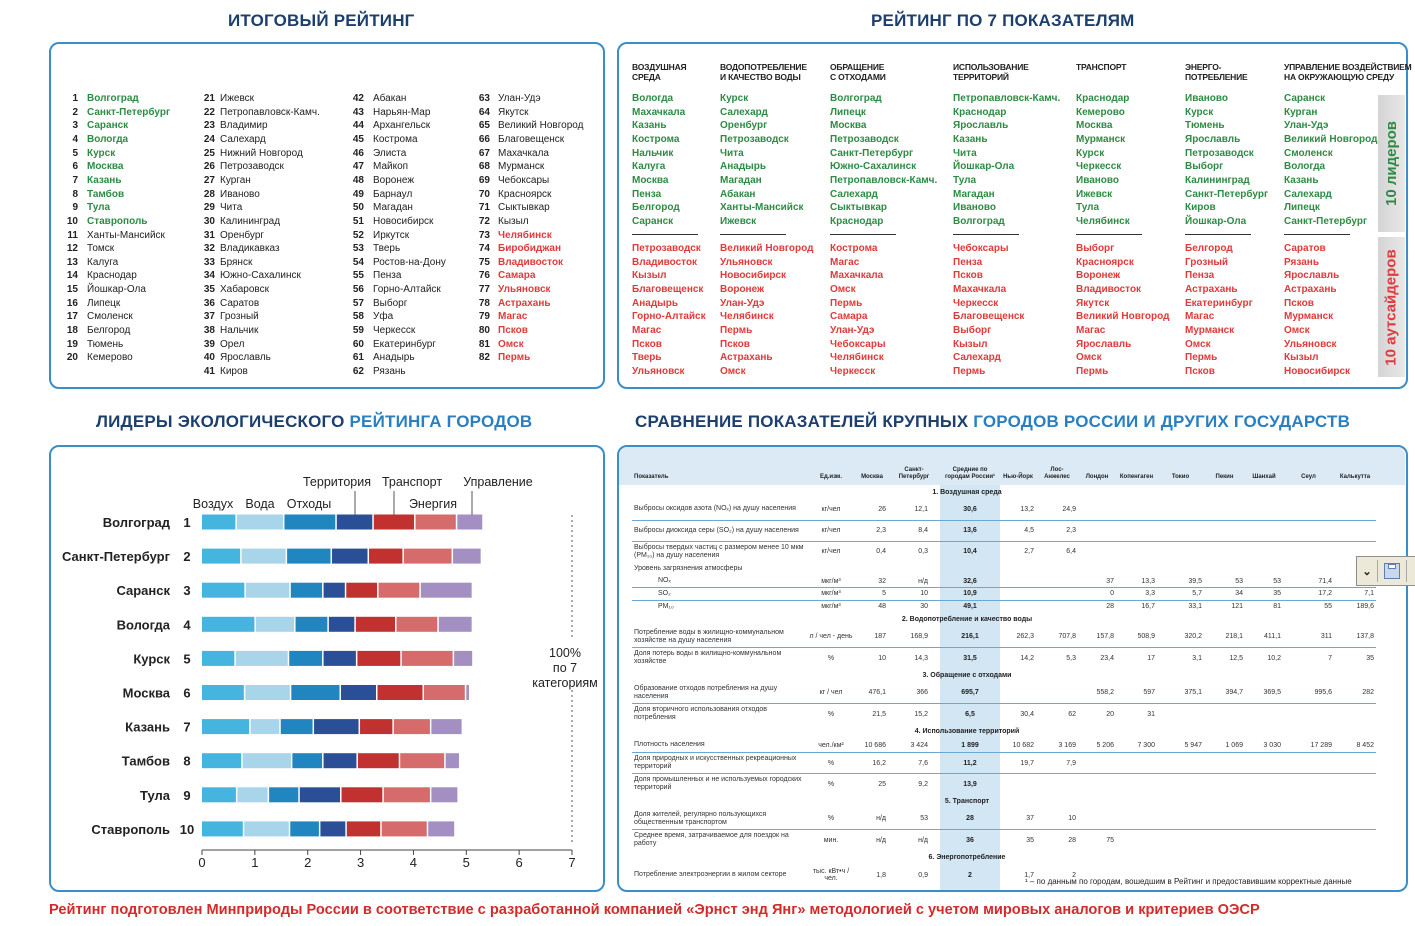 Image resolution: width=1415 pixels, height=926 pixels. Describe the element at coordinates (235, 180) in the screenshot. I see `rating-city: Курган` at that location.